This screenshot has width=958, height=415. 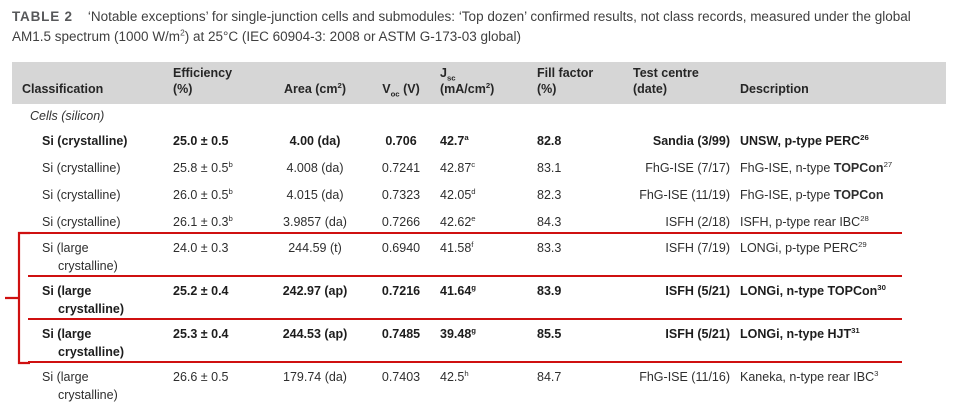 I want to click on cell-test-centre: Sandia (3/99), so click(x=691, y=140).